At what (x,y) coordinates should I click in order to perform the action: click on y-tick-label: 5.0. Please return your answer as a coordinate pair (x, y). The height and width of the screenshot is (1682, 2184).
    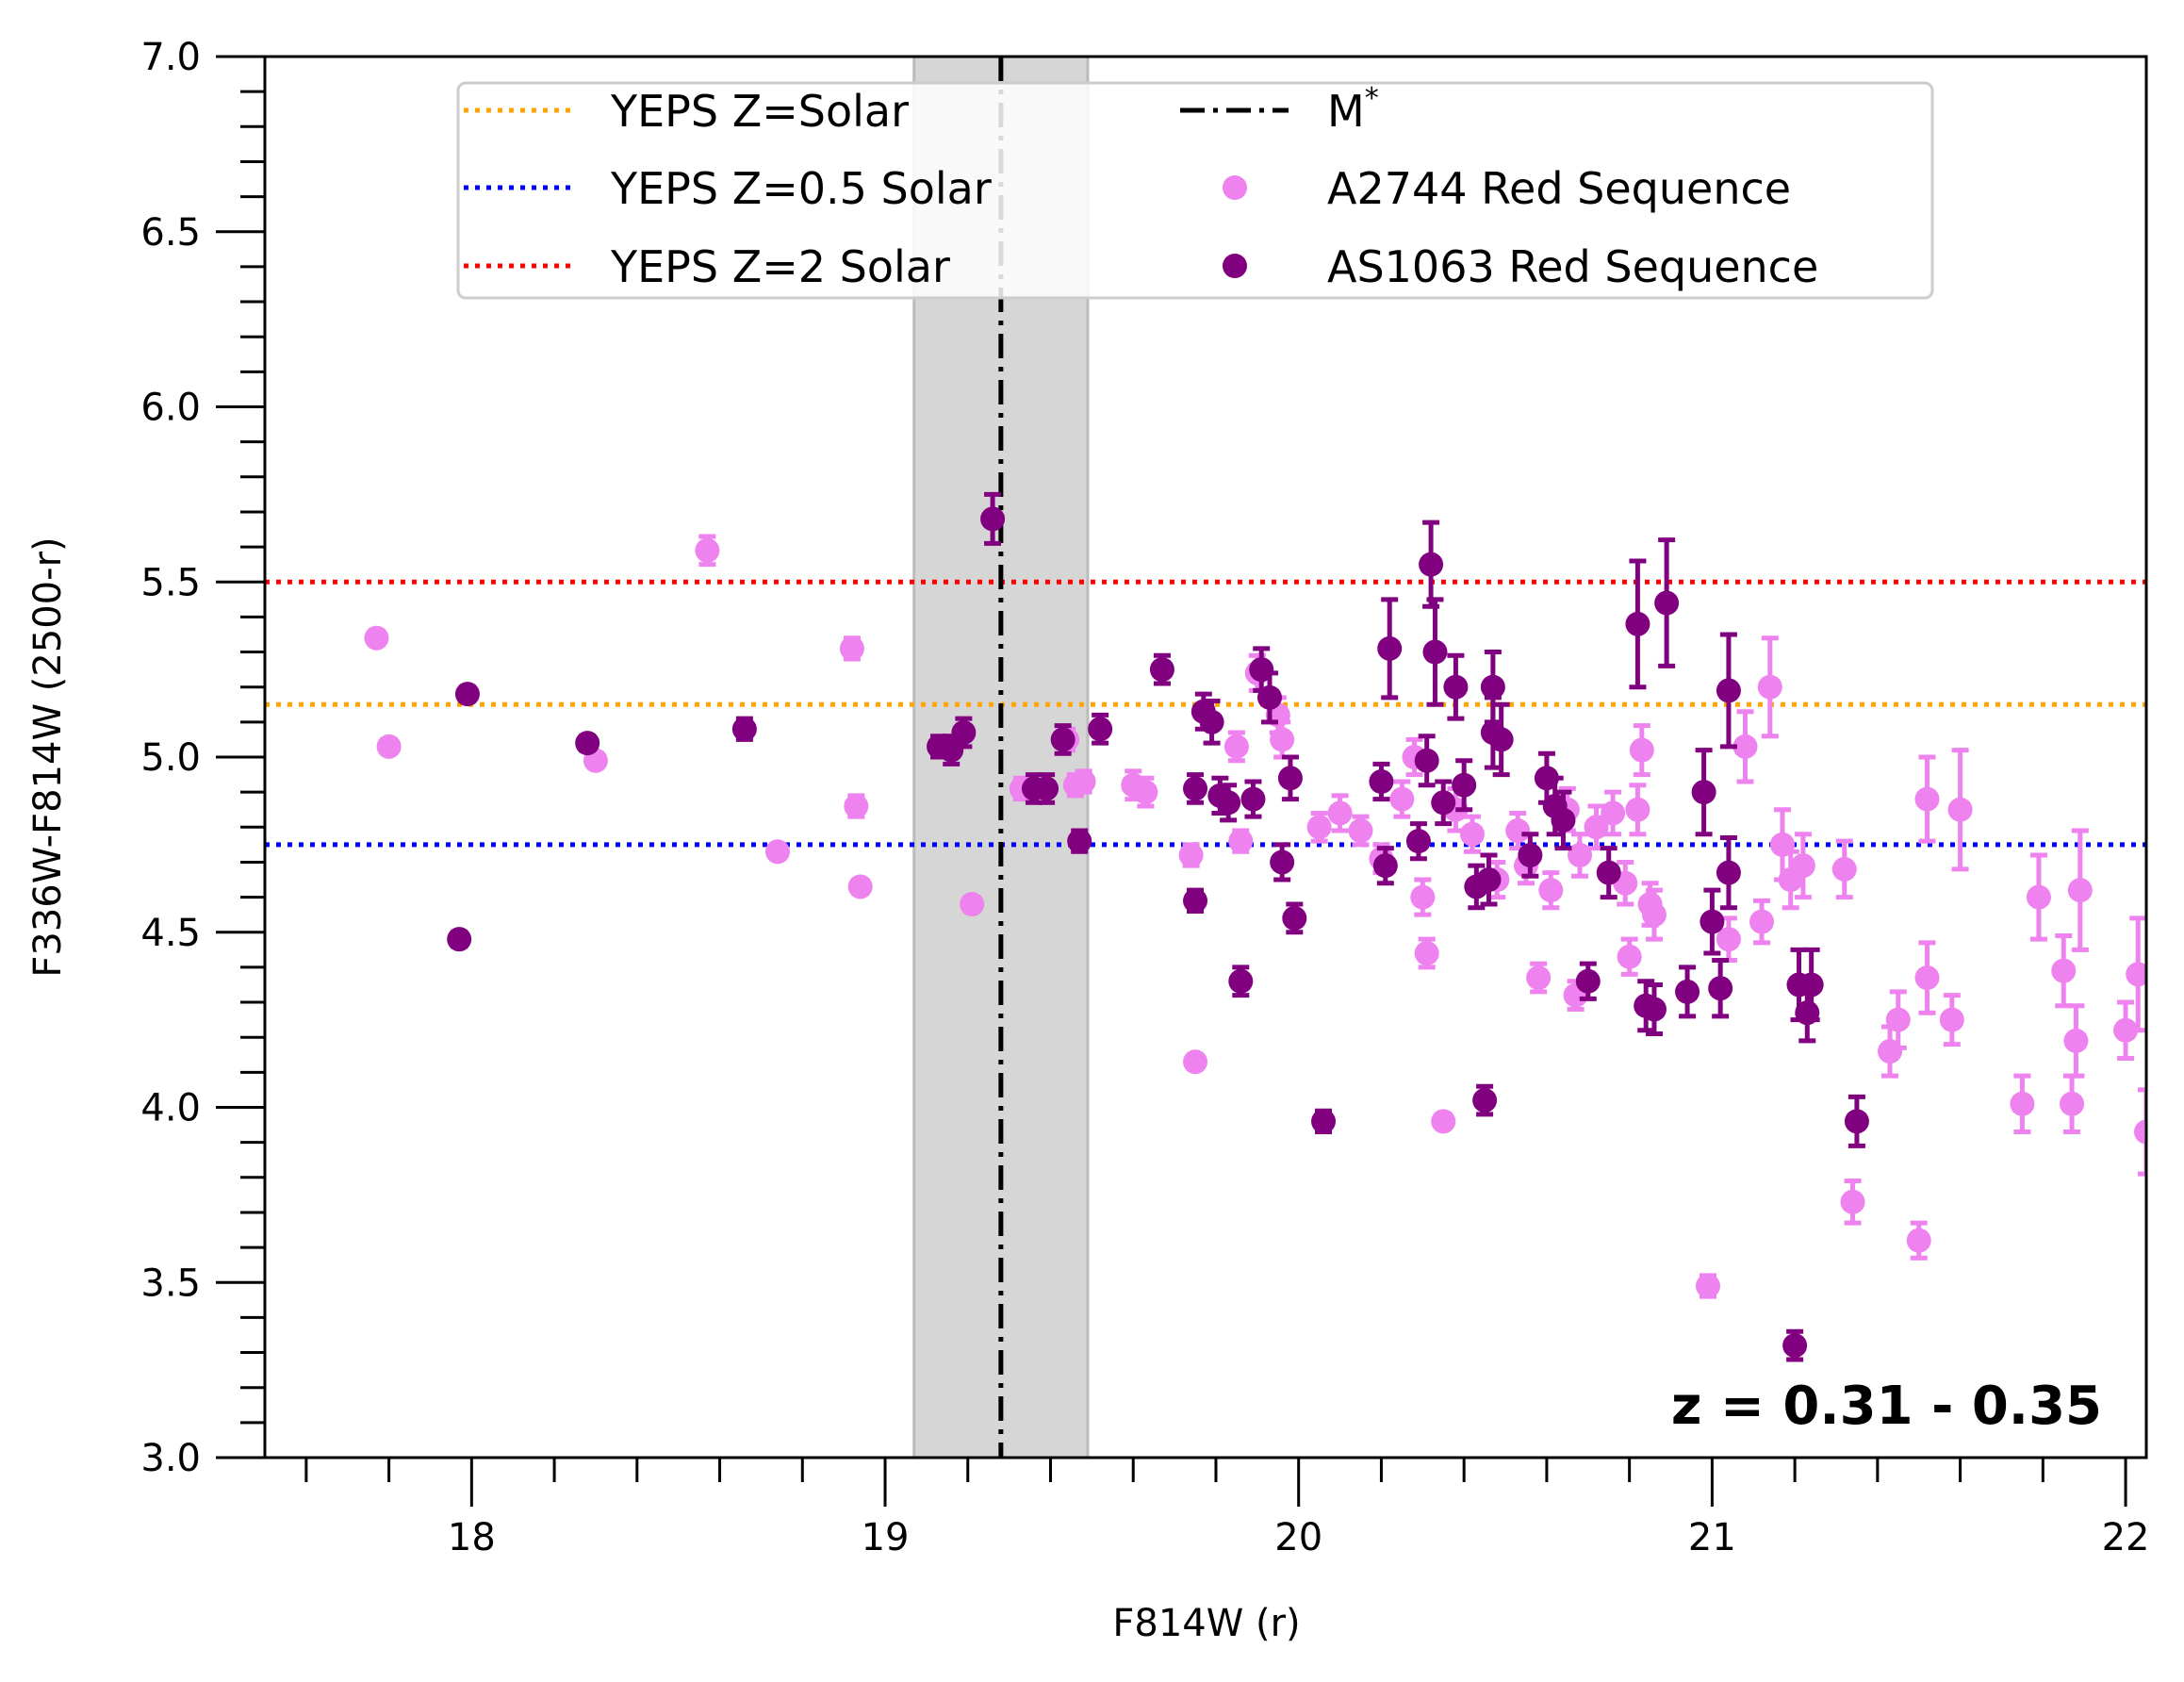
    Looking at the image, I should click on (170, 758).